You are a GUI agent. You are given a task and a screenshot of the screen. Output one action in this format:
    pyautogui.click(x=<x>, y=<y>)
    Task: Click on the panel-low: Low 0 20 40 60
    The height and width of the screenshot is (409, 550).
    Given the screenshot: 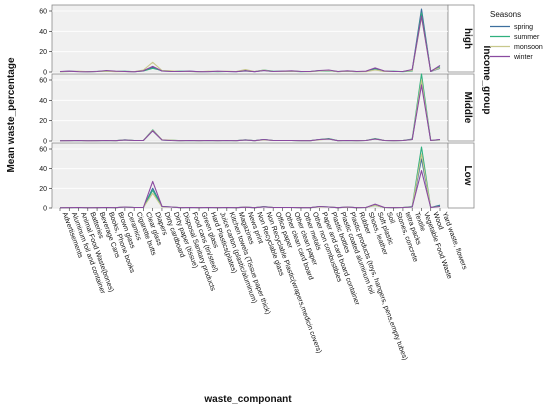 What is the action you would take?
    pyautogui.click(x=257, y=177)
    